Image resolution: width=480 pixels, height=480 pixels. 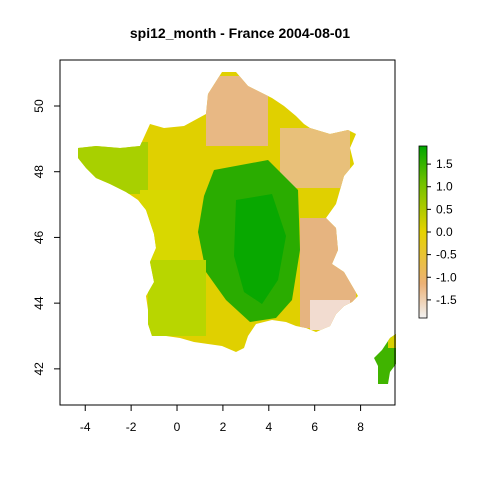 What do you see at coordinates (446, 300) in the screenshot?
I see `legend-tick-label: -1.5` at bounding box center [446, 300].